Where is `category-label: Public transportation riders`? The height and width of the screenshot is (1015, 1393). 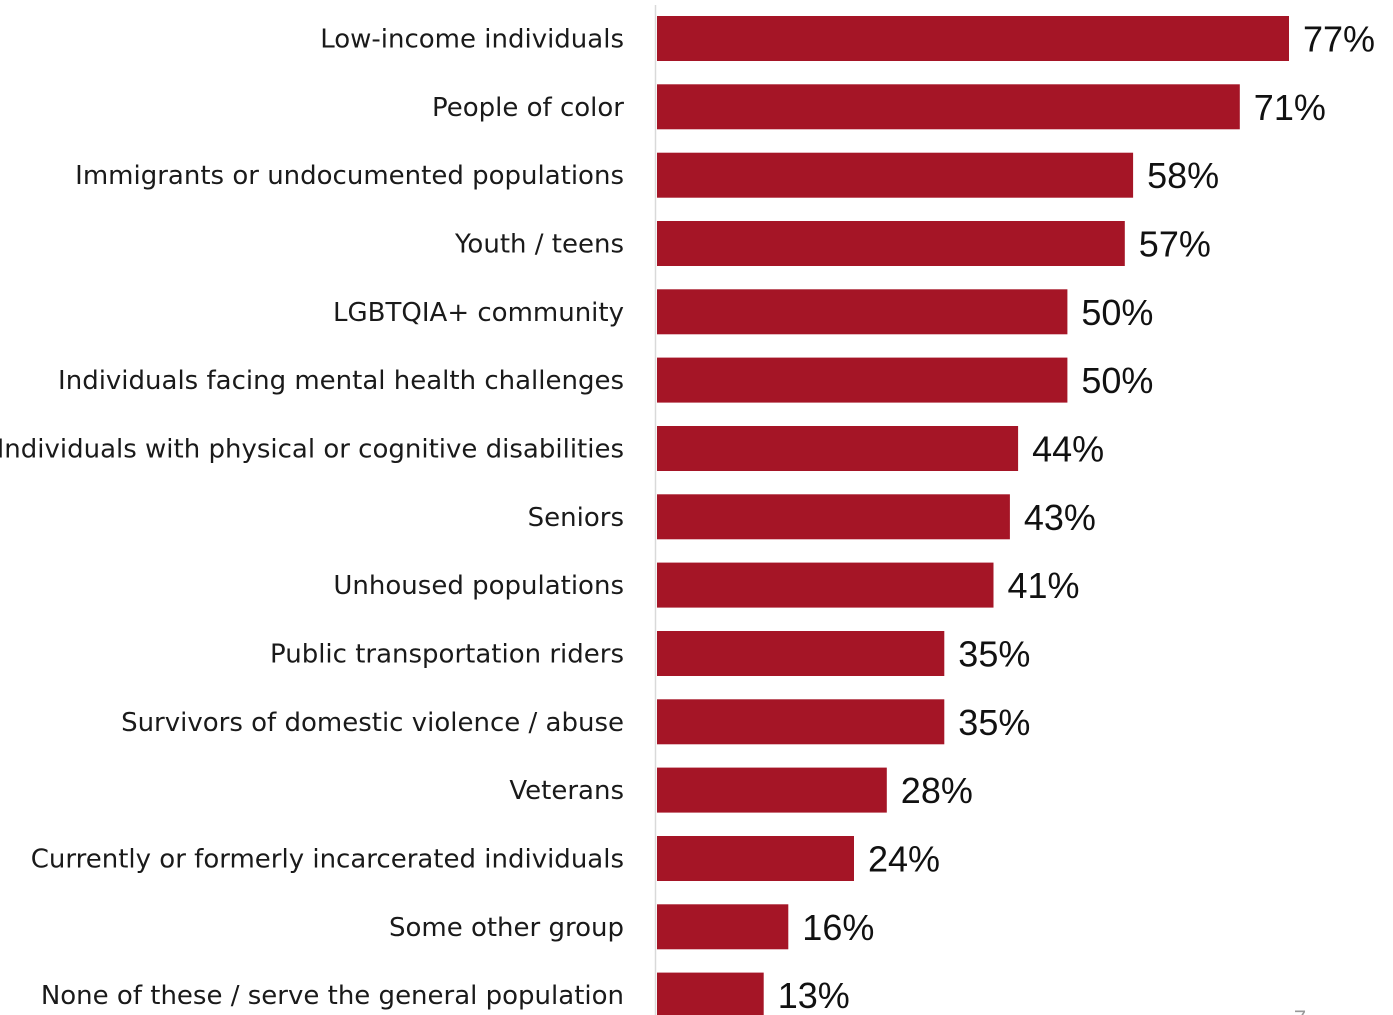 category-label: Public transportation riders is located at coordinates (447, 655).